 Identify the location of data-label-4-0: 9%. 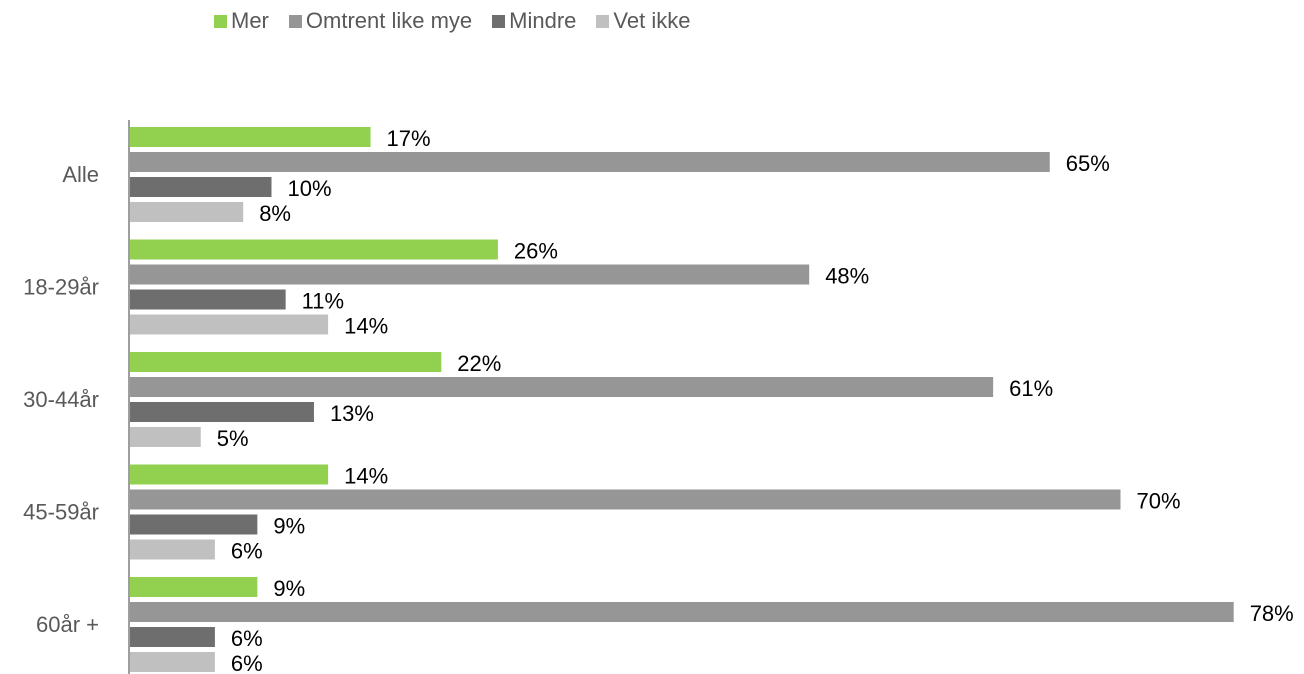
(289, 588).